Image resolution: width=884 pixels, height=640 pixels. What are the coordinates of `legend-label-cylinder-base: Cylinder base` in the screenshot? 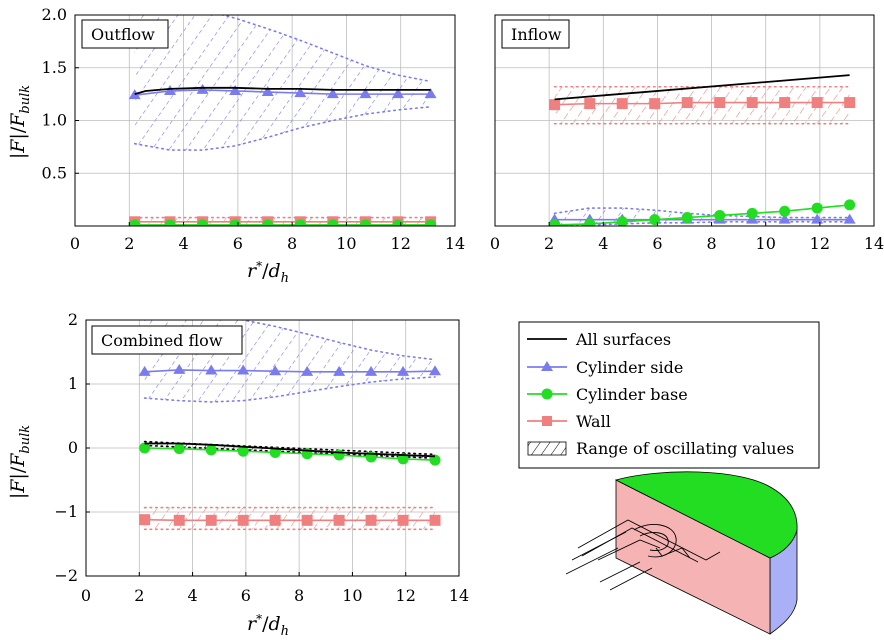 It's located at (632, 394).